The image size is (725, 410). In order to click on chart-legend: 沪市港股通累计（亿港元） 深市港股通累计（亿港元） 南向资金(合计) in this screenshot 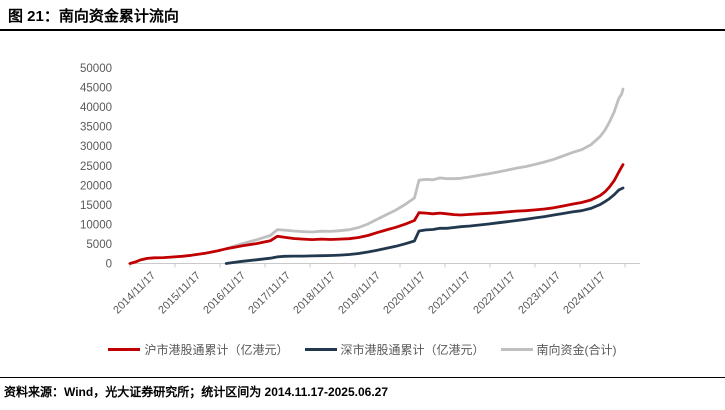, I will do `click(362, 349)`.